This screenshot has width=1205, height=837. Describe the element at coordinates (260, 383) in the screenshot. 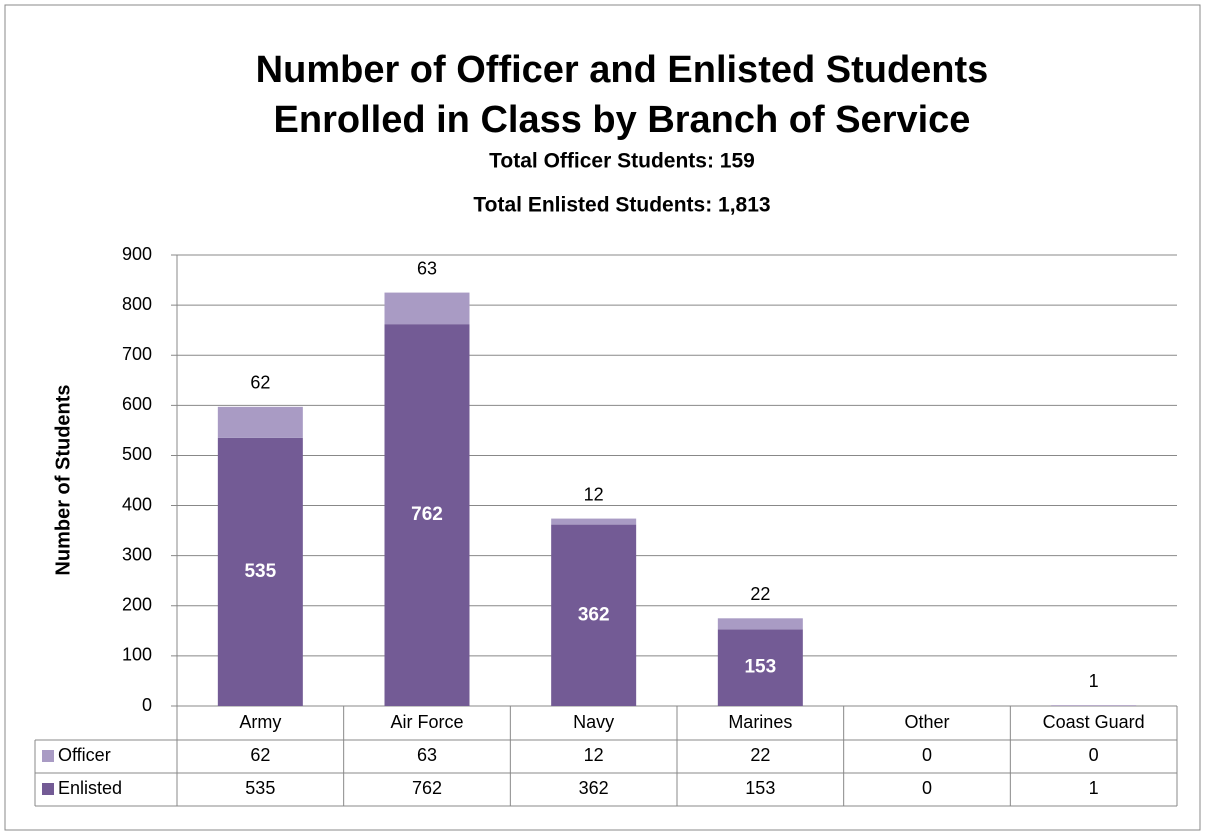

I see `data-label: 62` at that location.